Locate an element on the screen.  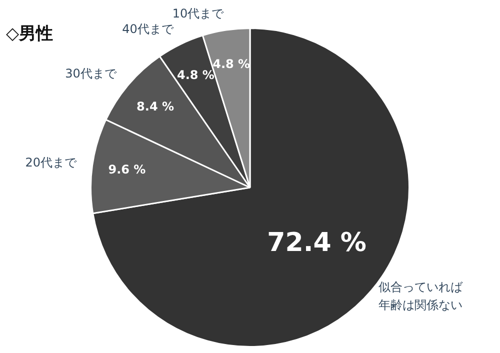
slice-label: 20代まで is located at coordinates (51, 162).